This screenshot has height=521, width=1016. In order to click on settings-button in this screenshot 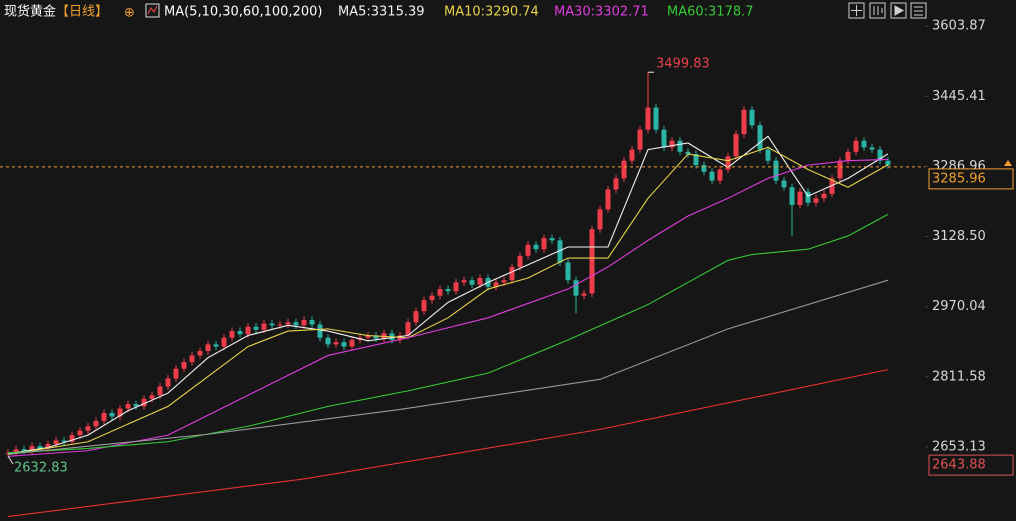, I will do `click(918, 10)`.